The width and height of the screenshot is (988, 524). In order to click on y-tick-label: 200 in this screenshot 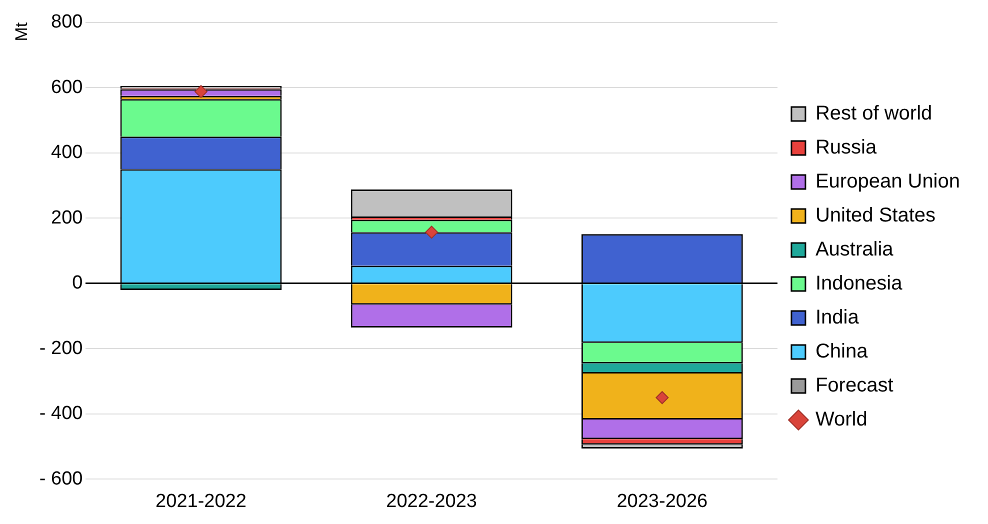, I will do `click(67, 217)`.